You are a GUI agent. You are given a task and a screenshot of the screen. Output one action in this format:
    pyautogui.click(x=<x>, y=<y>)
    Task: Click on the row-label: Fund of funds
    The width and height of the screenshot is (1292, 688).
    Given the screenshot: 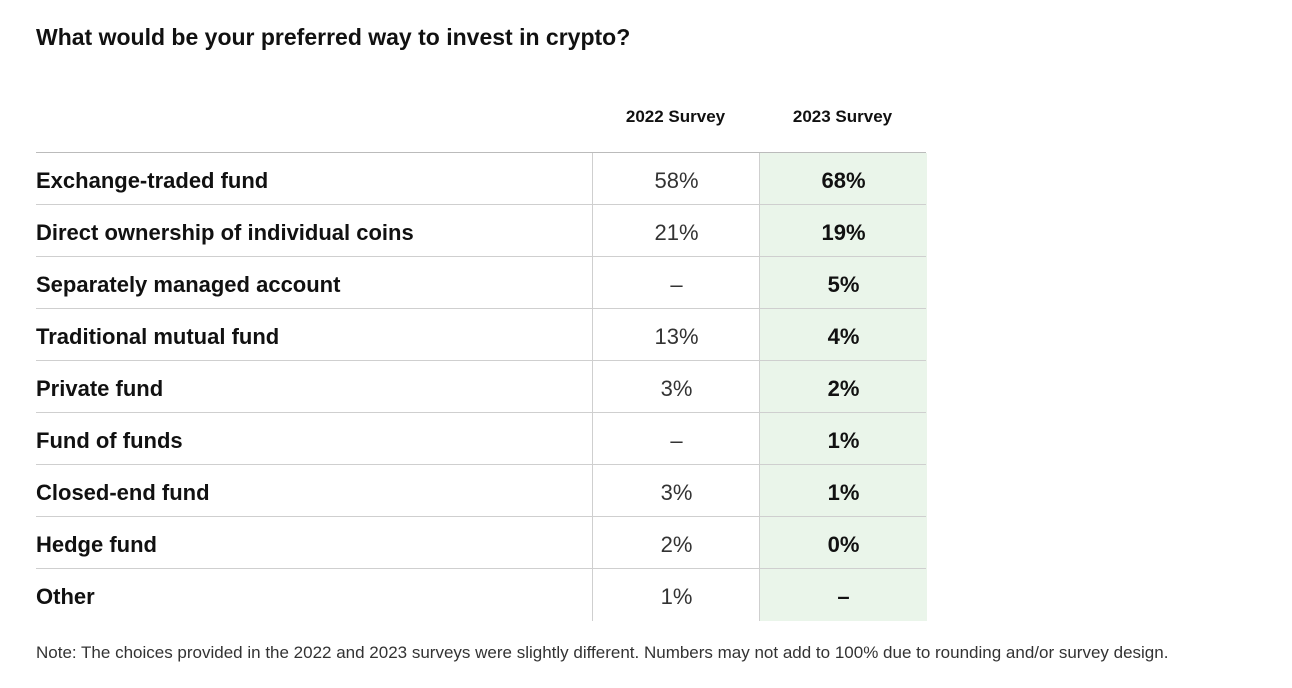 What is the action you would take?
    pyautogui.click(x=109, y=440)
    